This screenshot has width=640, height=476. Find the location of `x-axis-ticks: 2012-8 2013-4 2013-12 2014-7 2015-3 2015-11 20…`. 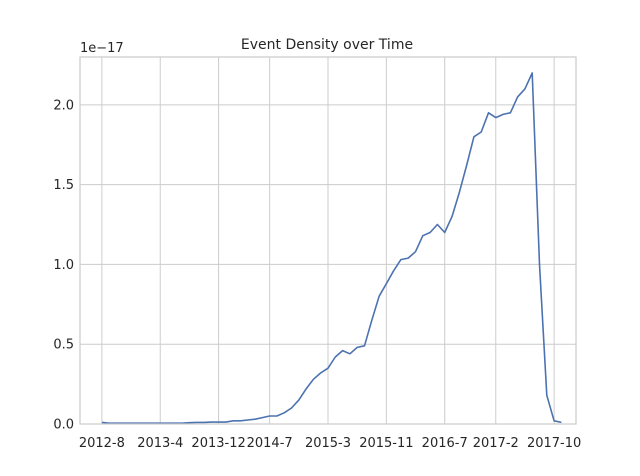

x-axis-ticks: 2012-8 2013-4 2013-12 2014-7 2015-3 2015-11 20… is located at coordinates (330, 443).